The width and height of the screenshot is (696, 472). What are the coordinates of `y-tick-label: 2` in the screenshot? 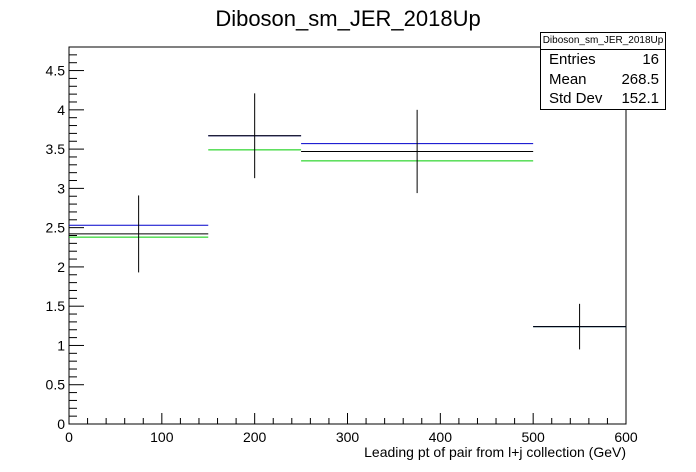 It's located at (61, 267).